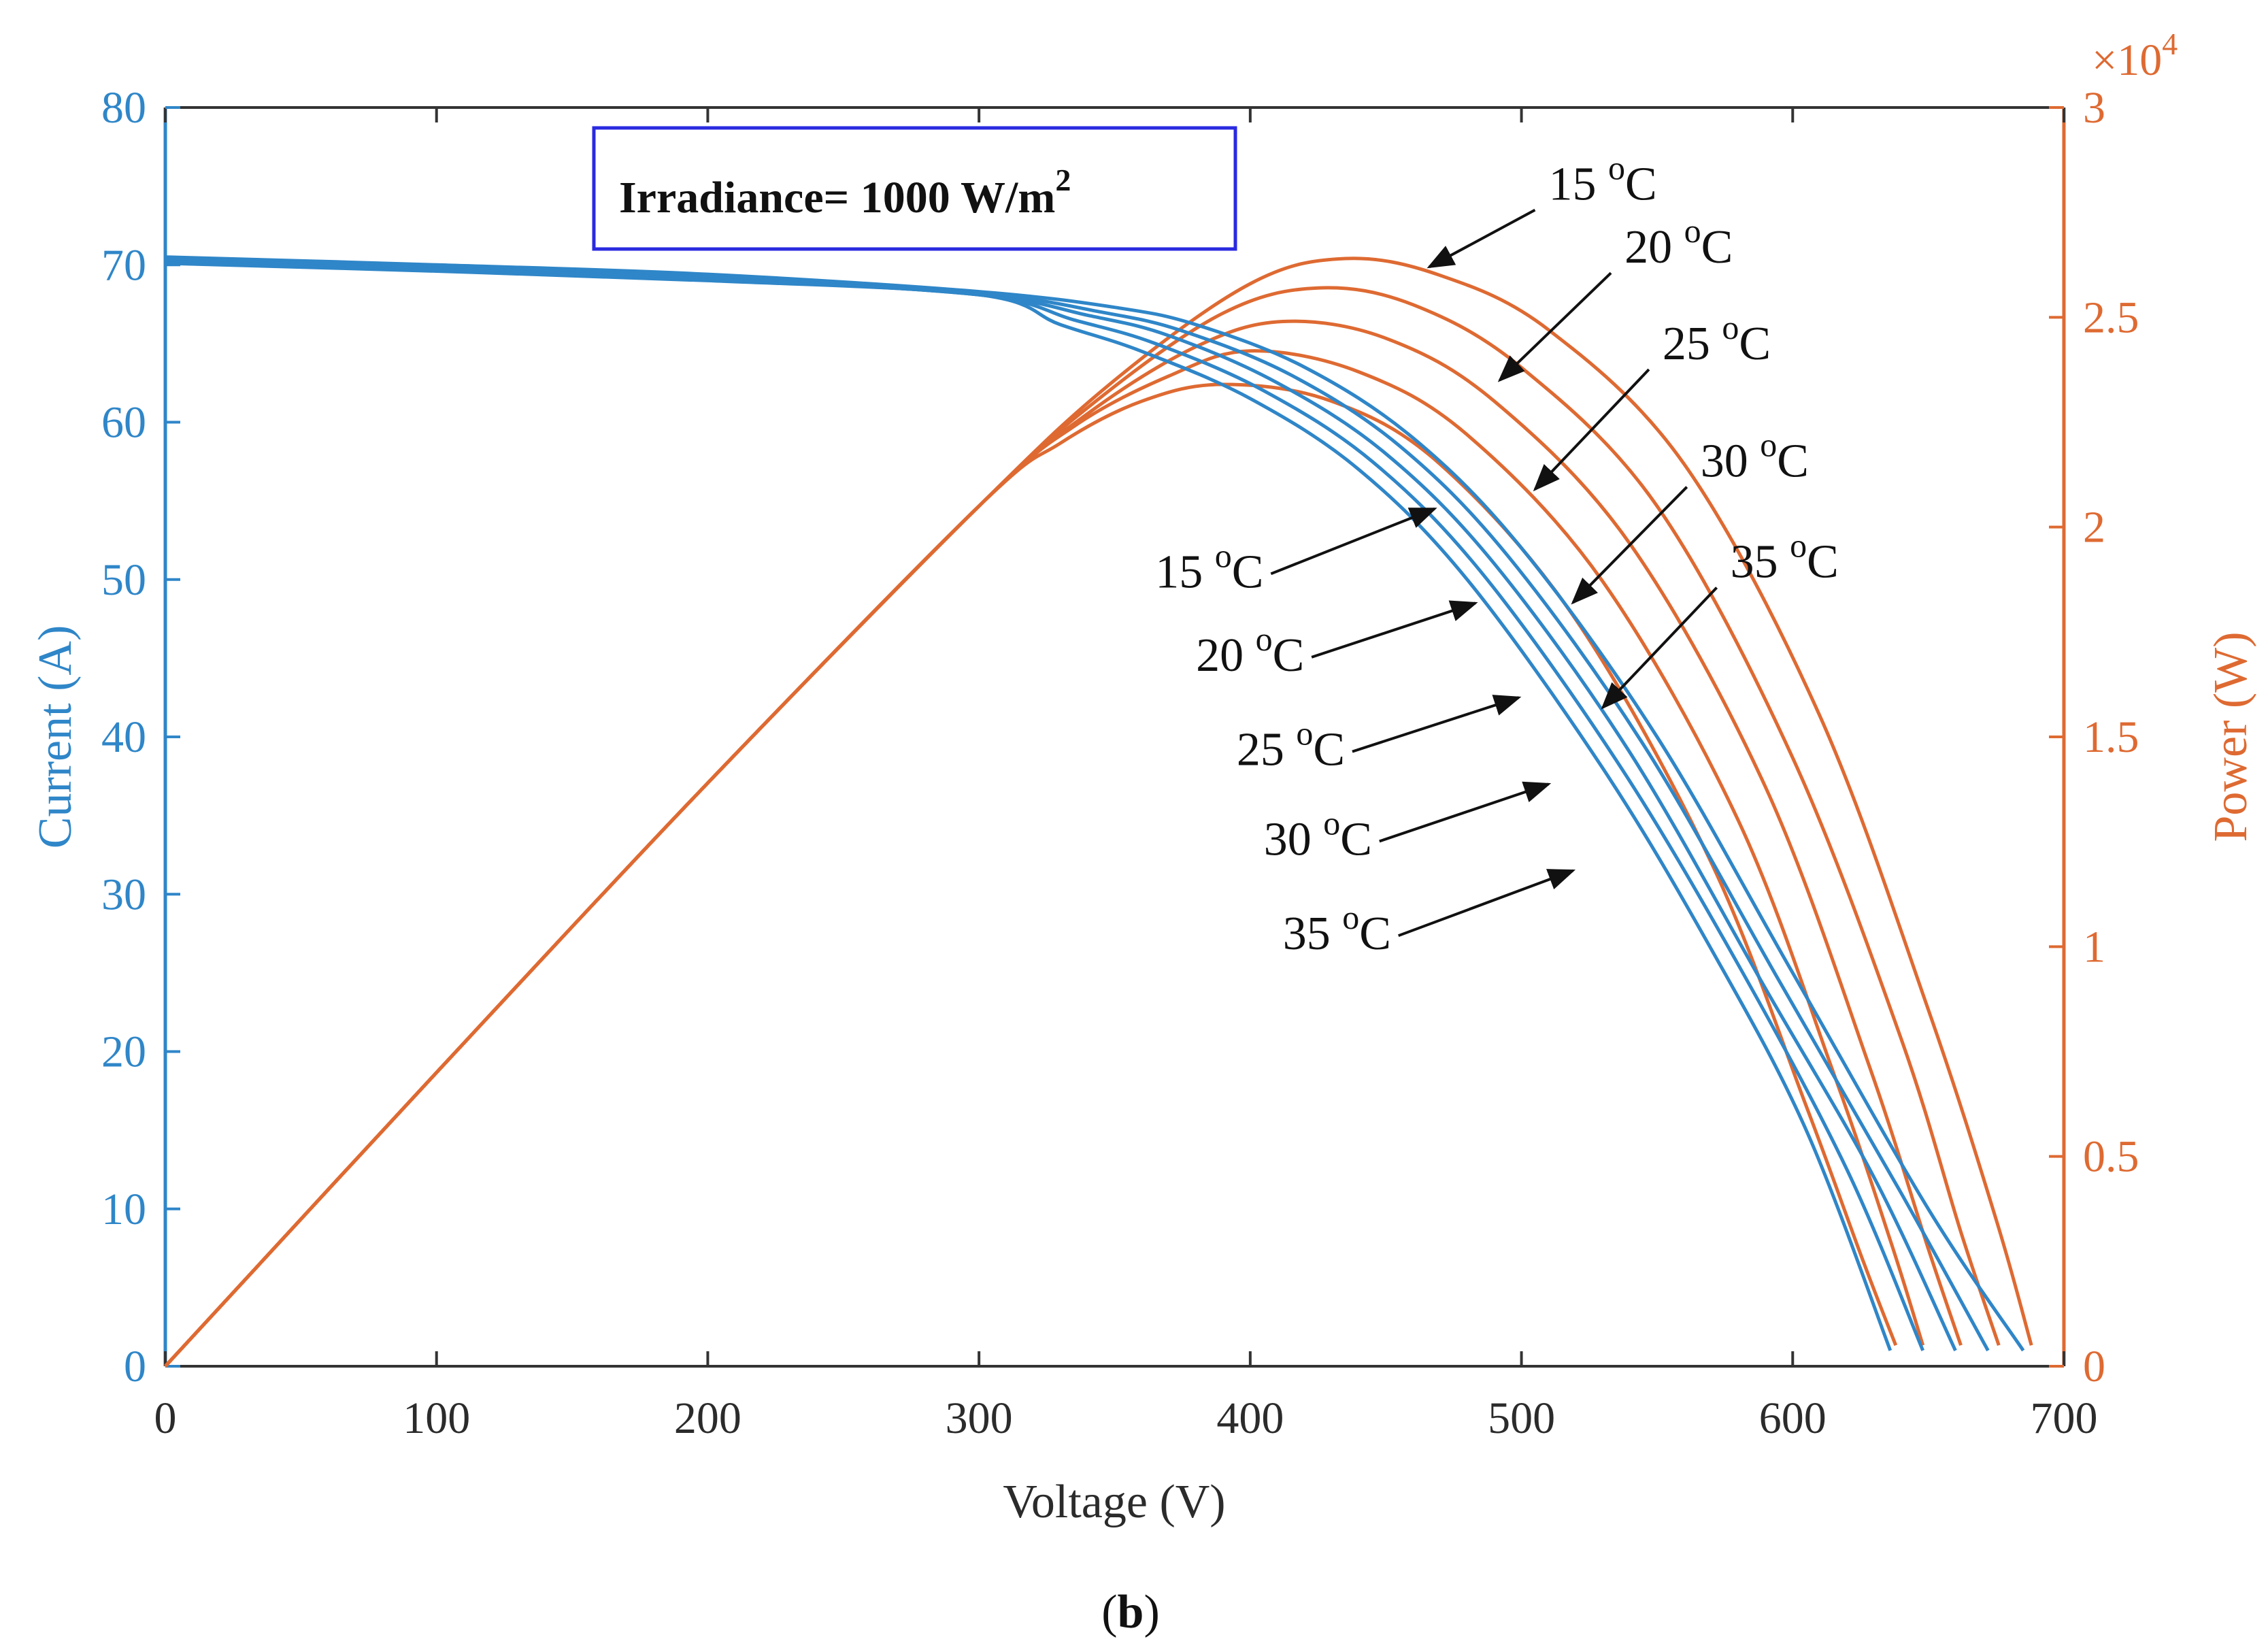 Image resolution: width=2268 pixels, height=1652 pixels. What do you see at coordinates (124, 895) in the screenshot?
I see `left-tick-label: 30` at bounding box center [124, 895].